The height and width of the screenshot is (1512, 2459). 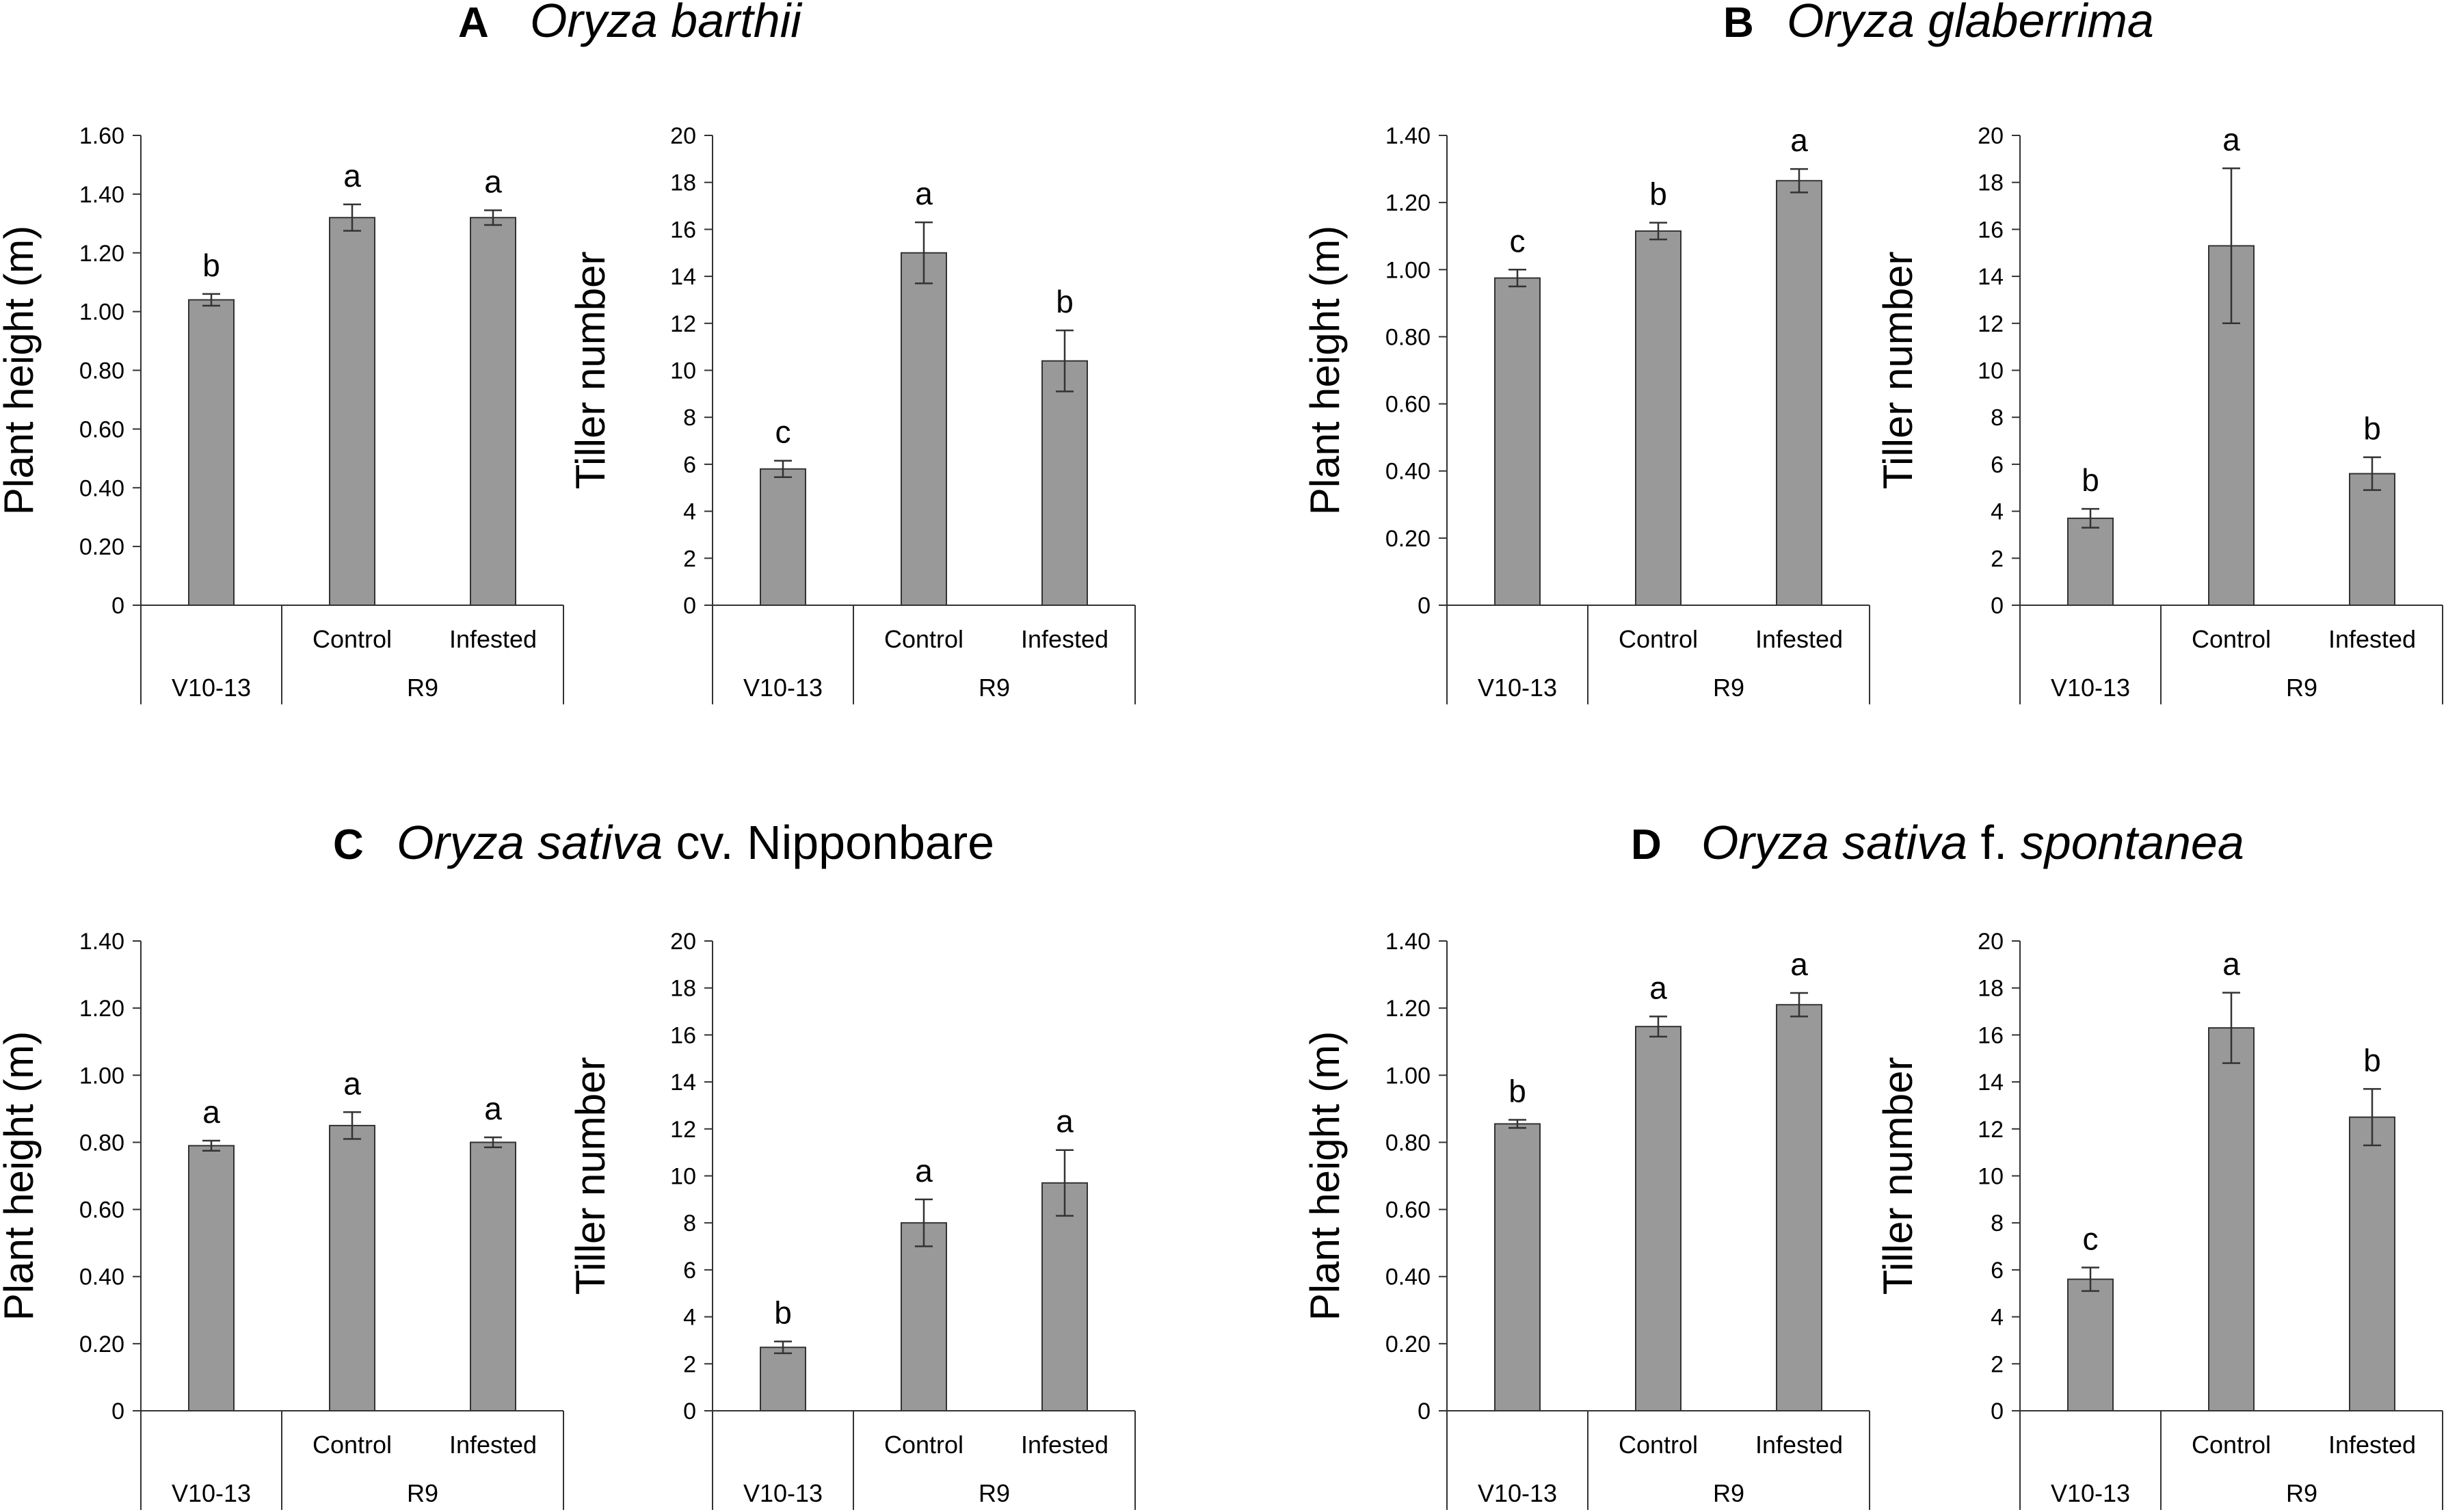 I want to click on panel-title: Oryza barthii, so click(x=666, y=23).